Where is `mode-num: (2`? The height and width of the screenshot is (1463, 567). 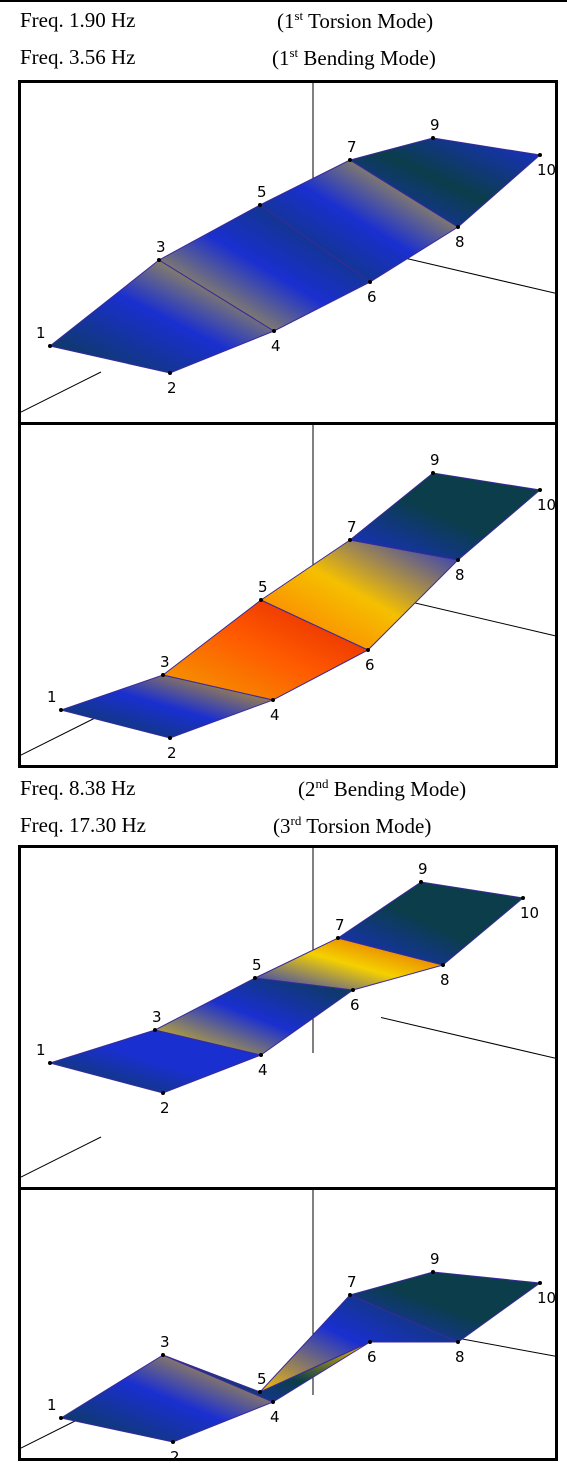 mode-num: (2 is located at coordinates (307, 789).